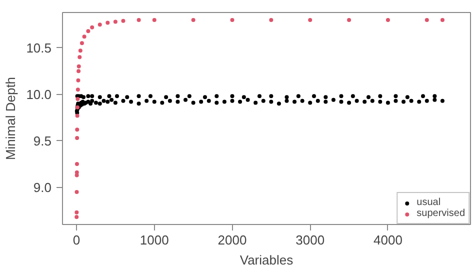  Describe the element at coordinates (440, 213) in the screenshot. I see `legend-label: supervised` at that location.